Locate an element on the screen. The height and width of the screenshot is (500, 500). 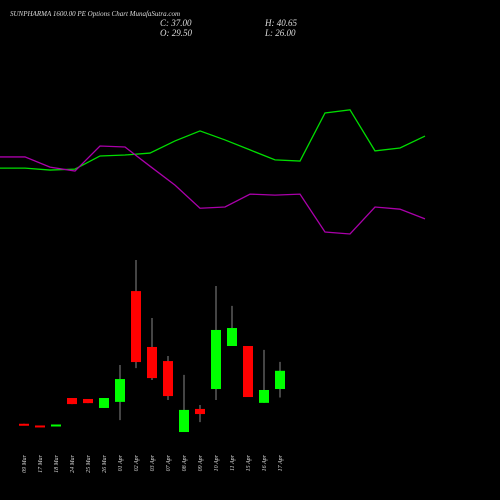
x-tick-label: 18 Mar is located at coordinates (57, 463).